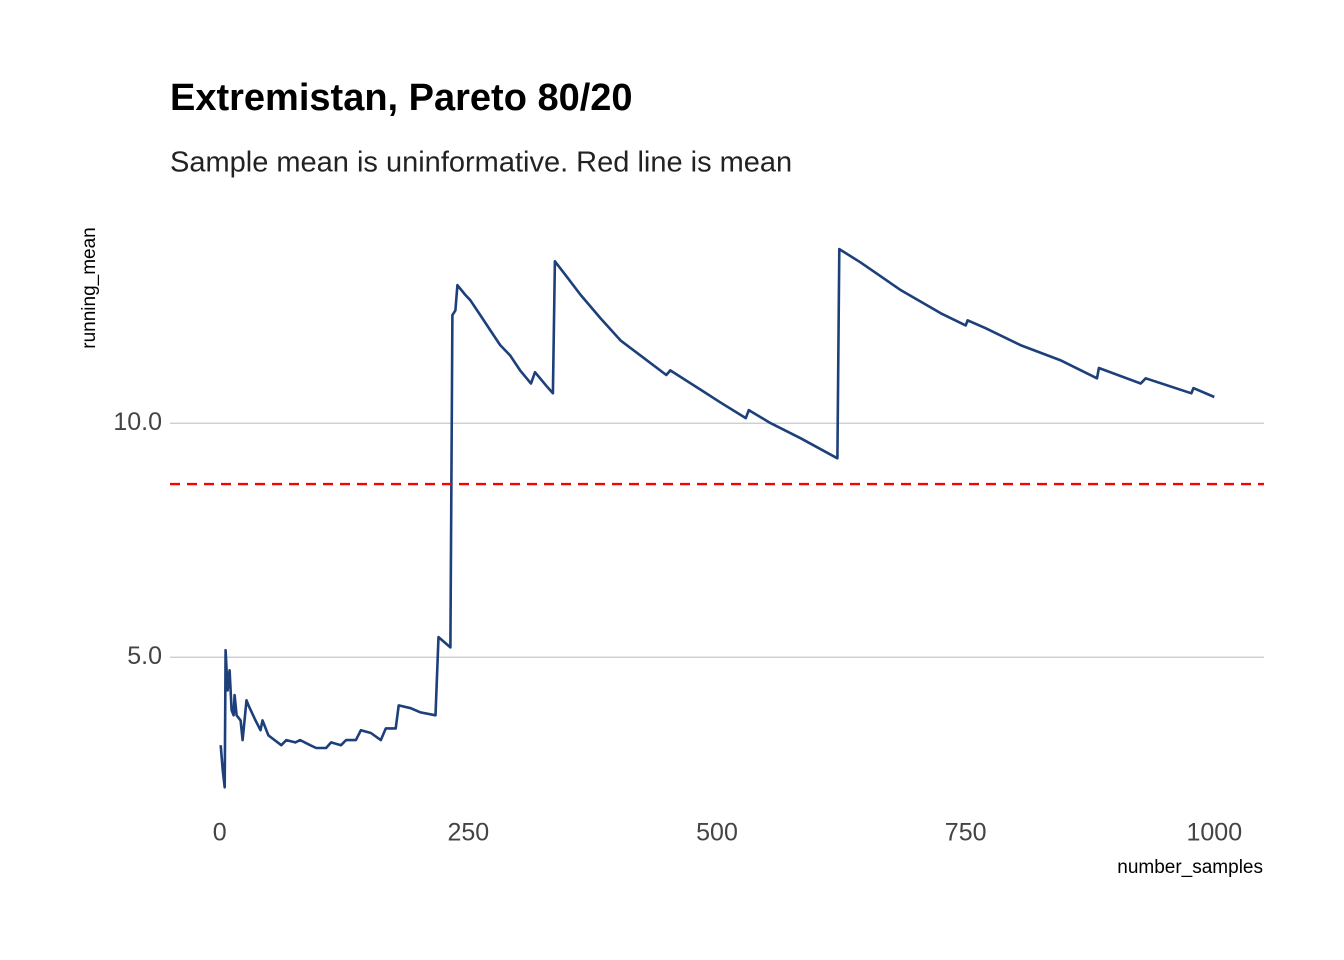  I want to click on x-axis-label: number_samples, so click(1190, 867).